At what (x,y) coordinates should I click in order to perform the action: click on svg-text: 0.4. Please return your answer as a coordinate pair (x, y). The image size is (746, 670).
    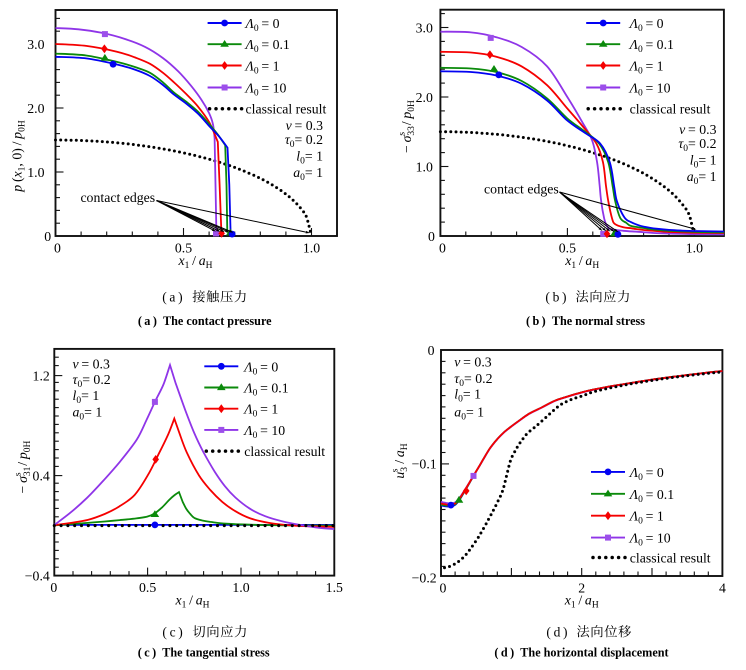
    Looking at the image, I should click on (41, 475).